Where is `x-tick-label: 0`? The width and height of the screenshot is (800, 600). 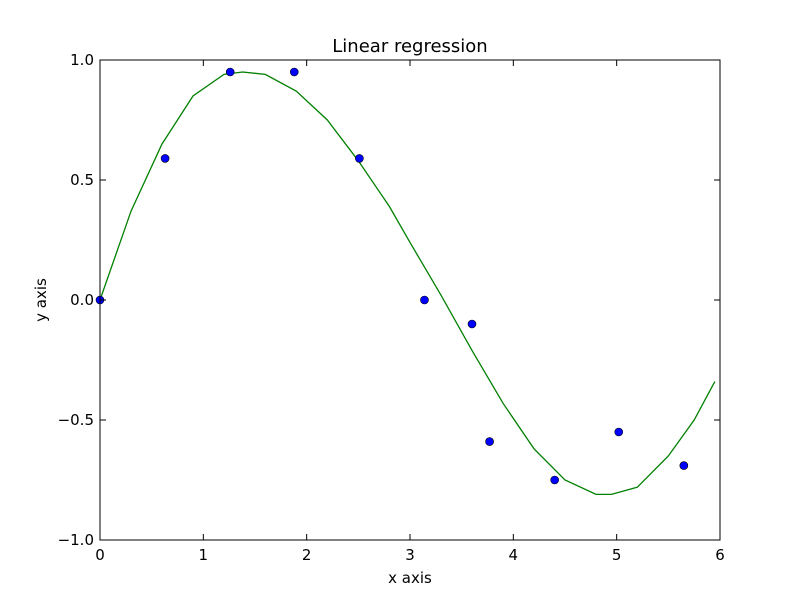 x-tick-label: 0 is located at coordinates (100, 555).